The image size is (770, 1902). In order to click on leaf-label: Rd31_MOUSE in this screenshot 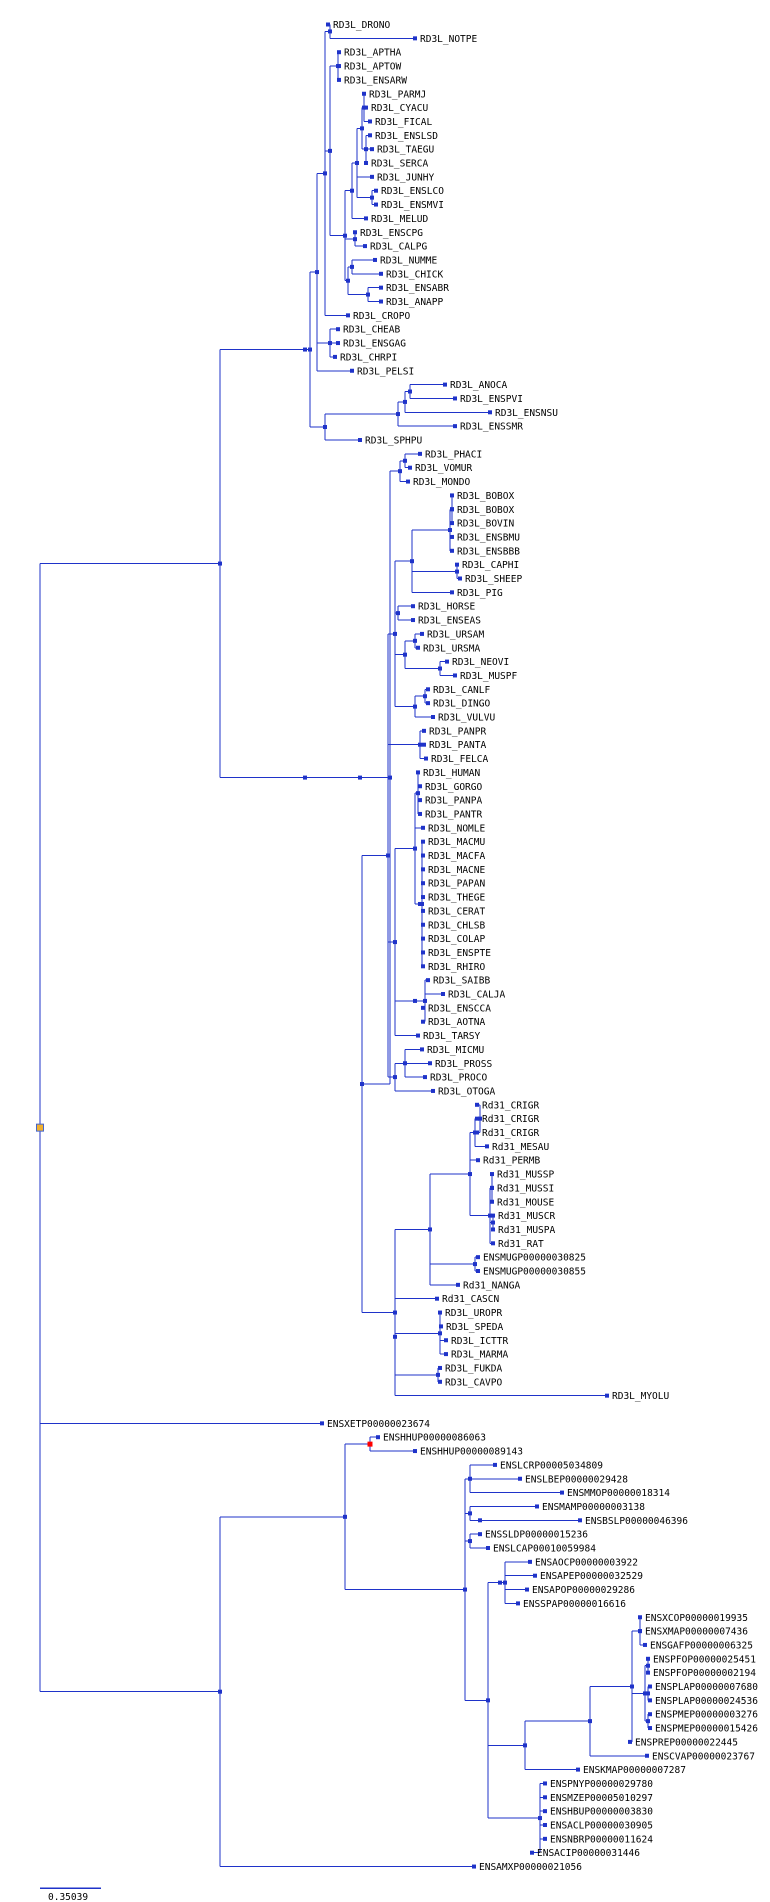, I will do `click(525, 1202)`.